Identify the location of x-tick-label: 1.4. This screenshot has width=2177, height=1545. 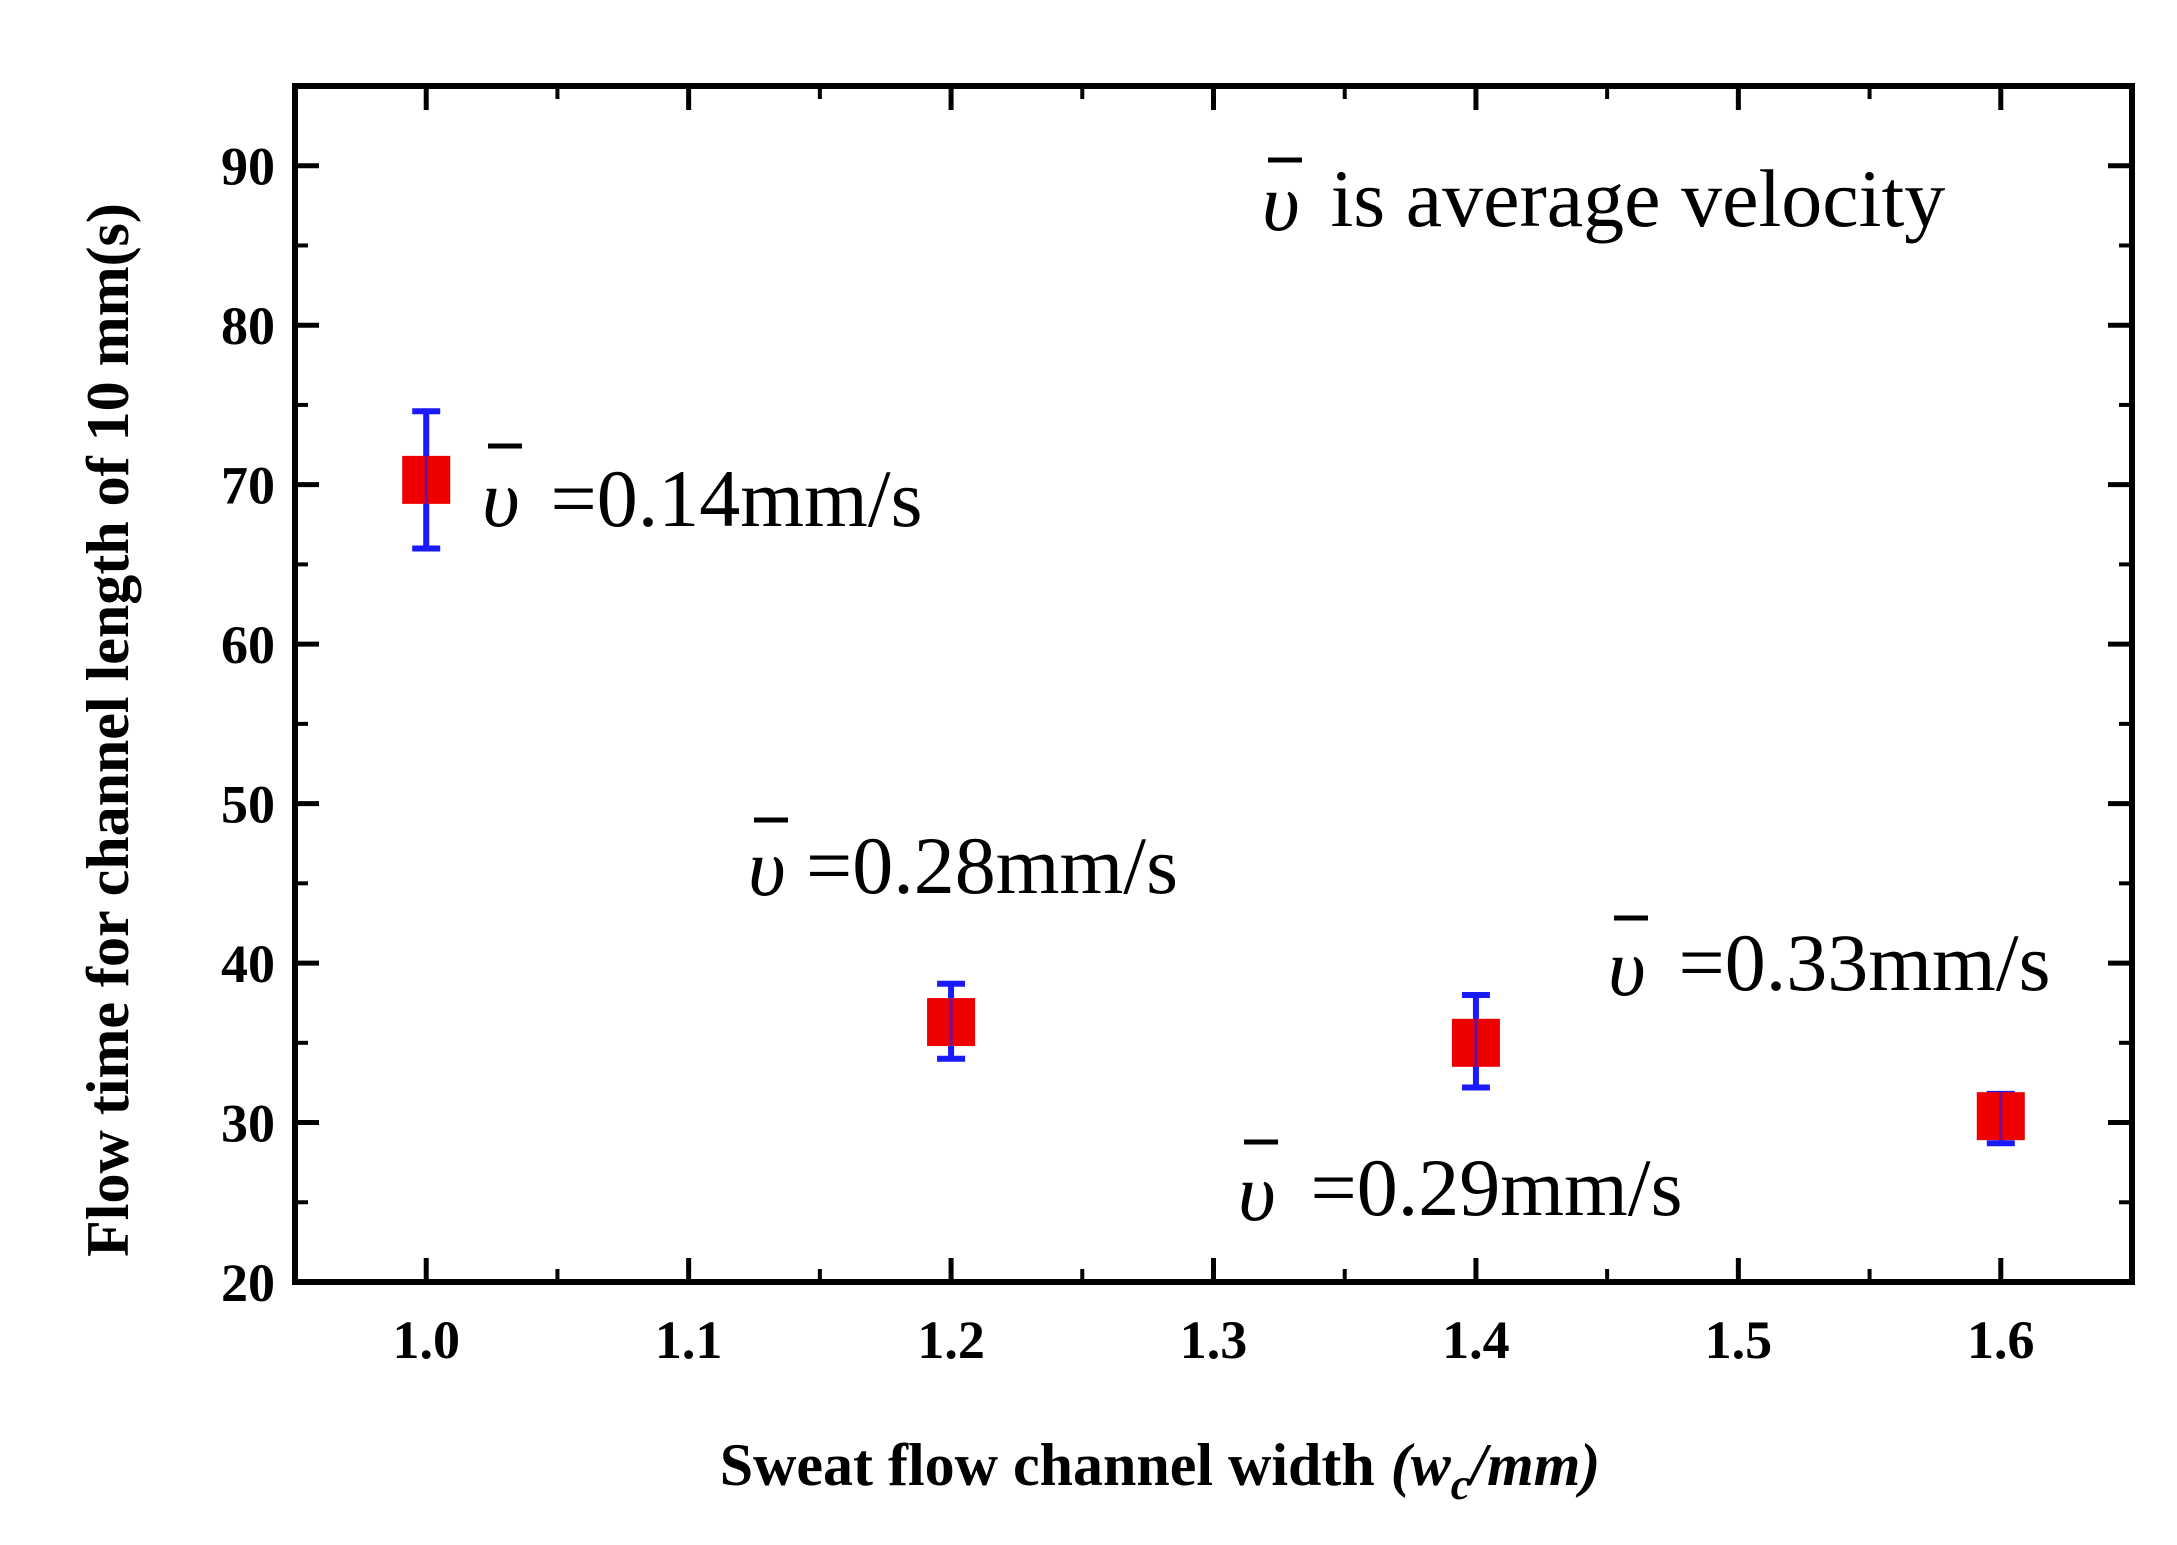
(1476, 1340).